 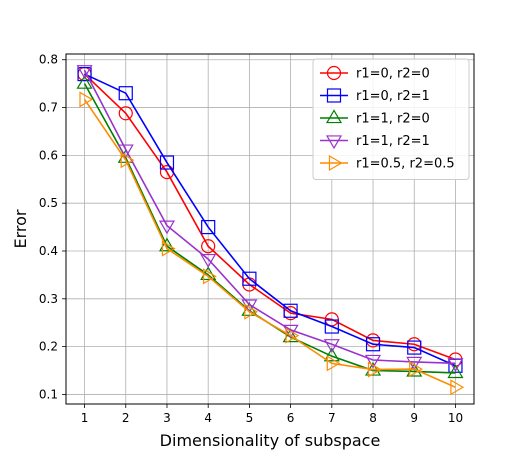 What do you see at coordinates (393, 74) in the screenshot?
I see `legend-label: r1=0, r2=0` at bounding box center [393, 74].